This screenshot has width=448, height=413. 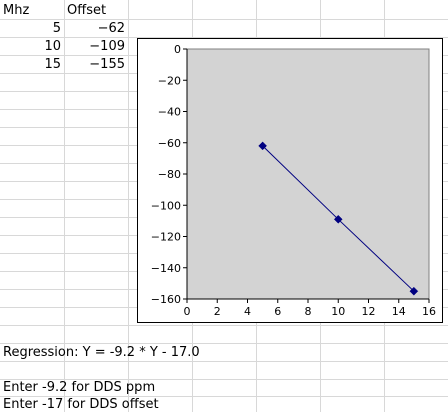 What do you see at coordinates (101, 352) in the screenshot?
I see `cell-regression-text: Regression: Y = -9.2 * Y - 17.0` at bounding box center [101, 352].